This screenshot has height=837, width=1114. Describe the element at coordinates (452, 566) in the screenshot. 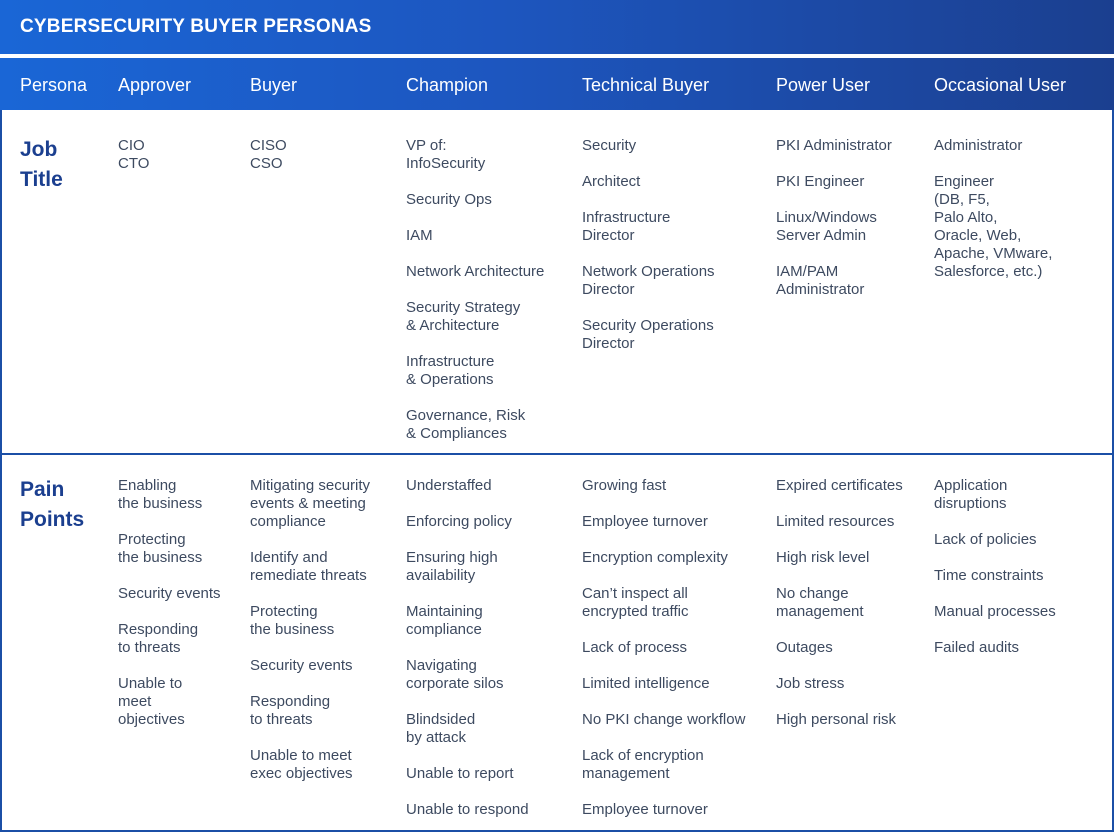

I see `list-item: Ensuring high availability` at that location.